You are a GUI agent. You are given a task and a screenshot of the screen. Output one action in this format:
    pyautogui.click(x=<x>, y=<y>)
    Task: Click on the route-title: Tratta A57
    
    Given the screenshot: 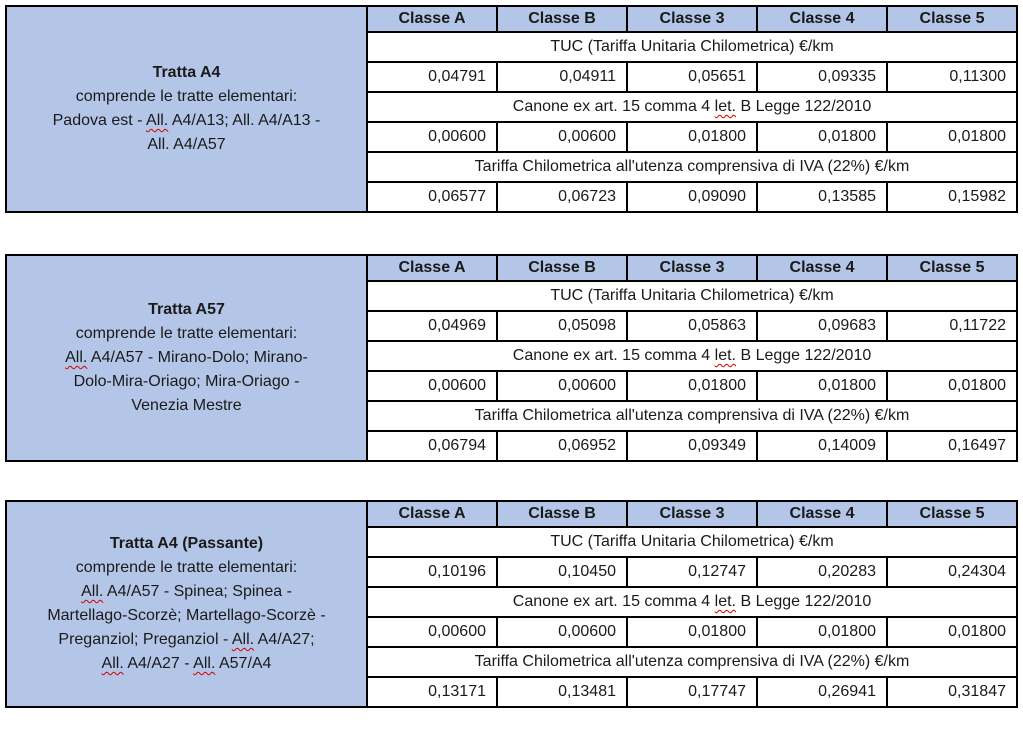 What is the action you would take?
    pyautogui.click(x=186, y=309)
    